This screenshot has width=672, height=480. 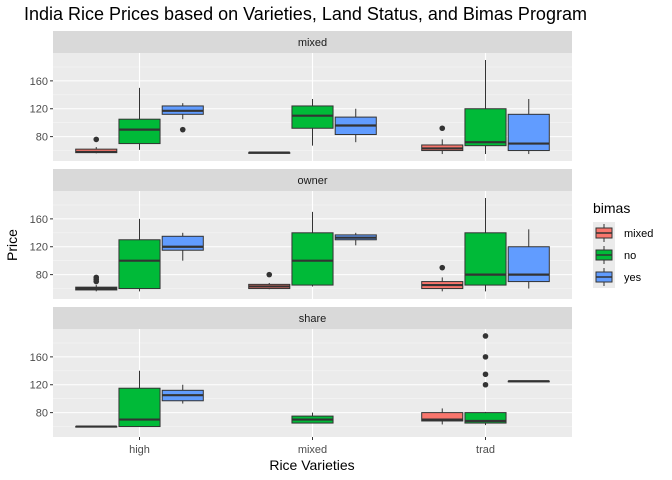 What do you see at coordinates (12, 245) in the screenshot?
I see `y-axis-title: Price` at bounding box center [12, 245].